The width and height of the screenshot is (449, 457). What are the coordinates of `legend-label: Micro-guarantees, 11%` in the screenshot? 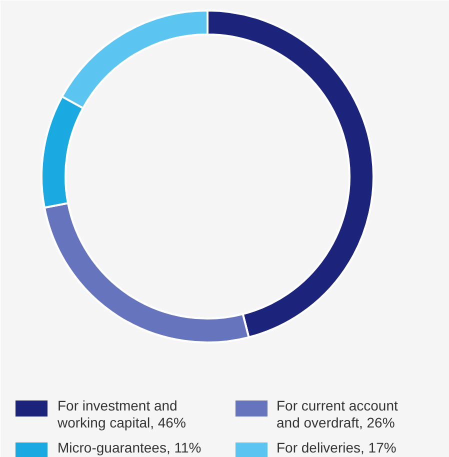 It's located at (130, 448).